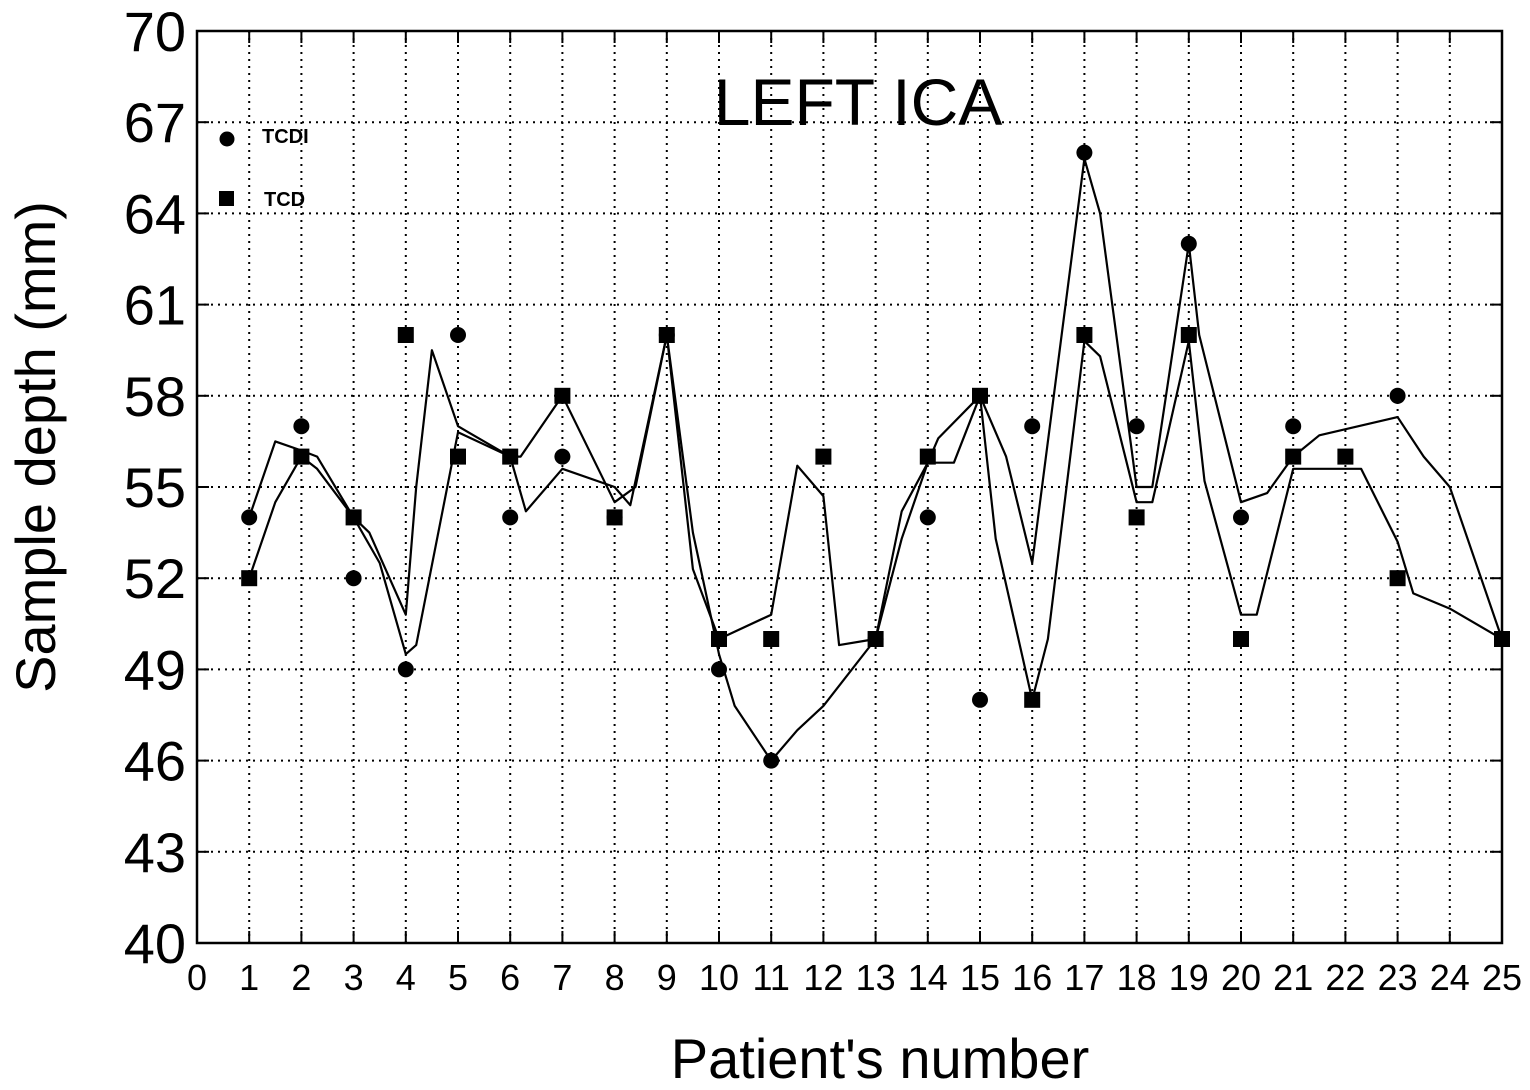  Describe the element at coordinates (1189, 977) in the screenshot. I see `x-tick-label: 19` at that location.